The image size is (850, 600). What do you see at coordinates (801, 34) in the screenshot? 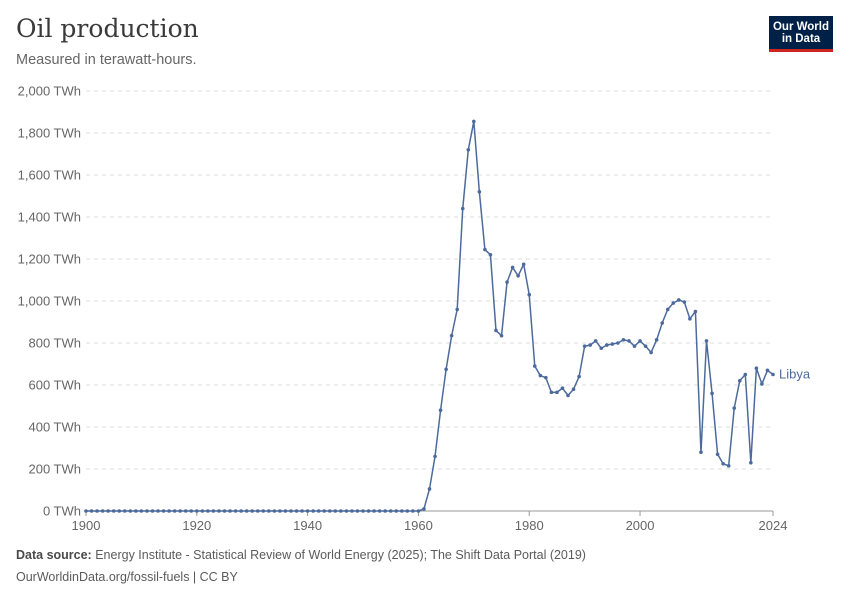
I see `owid-logo: Our World in Data` at bounding box center [801, 34].